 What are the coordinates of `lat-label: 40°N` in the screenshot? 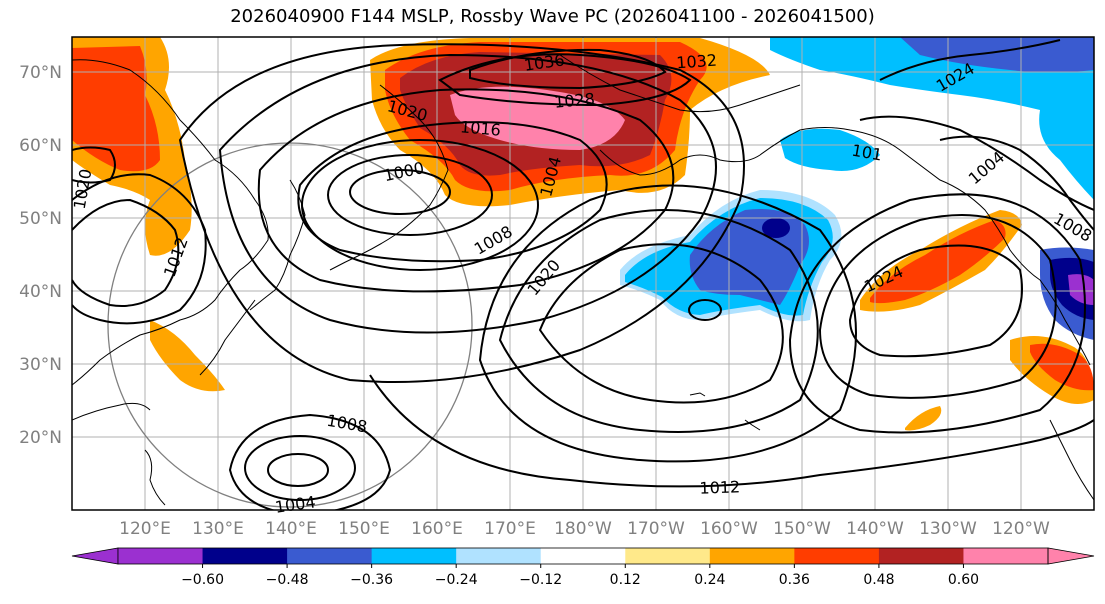 It's located at (40, 292).